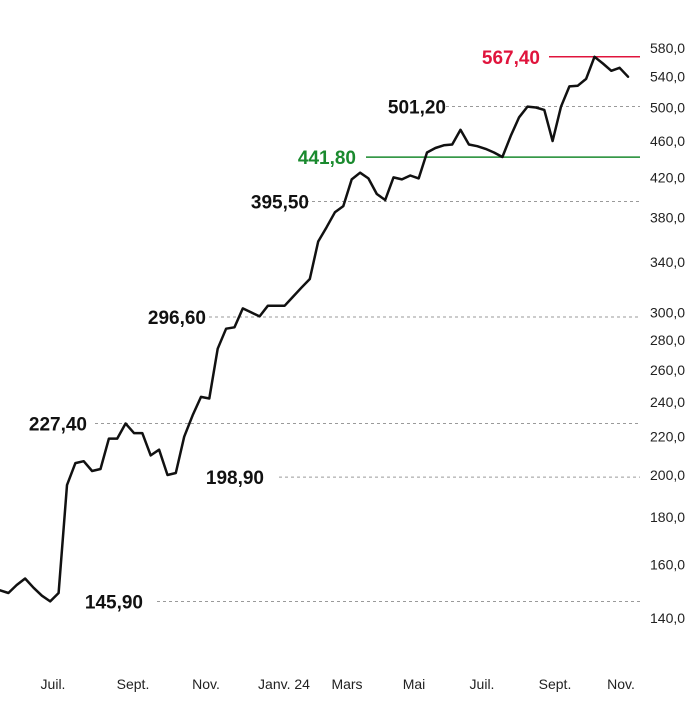 The width and height of the screenshot is (700, 705). What do you see at coordinates (667, 402) in the screenshot?
I see `y-tick-label: 240,0` at bounding box center [667, 402].